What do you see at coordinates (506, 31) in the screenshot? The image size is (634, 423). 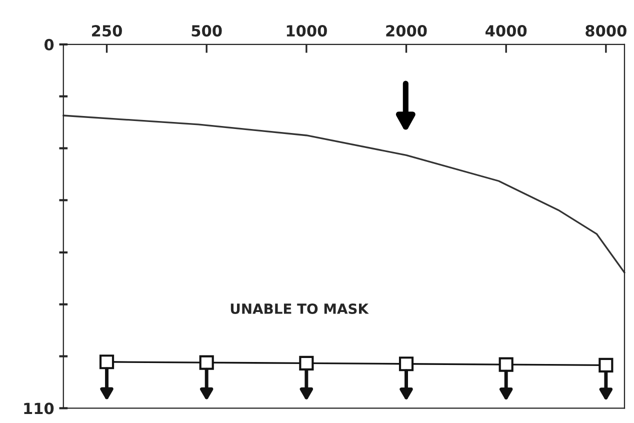 I see `x-tick-label: 4000` at bounding box center [506, 31].